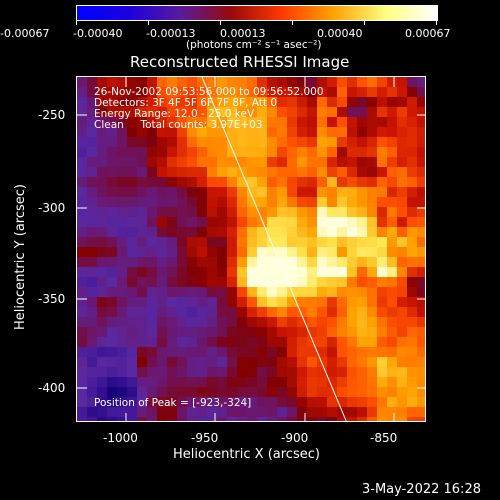 Image resolution: width=500 pixels, height=500 pixels. Describe the element at coordinates (428, 33) in the screenshot. I see `colorbar-tick-label: 0.00067` at that location.